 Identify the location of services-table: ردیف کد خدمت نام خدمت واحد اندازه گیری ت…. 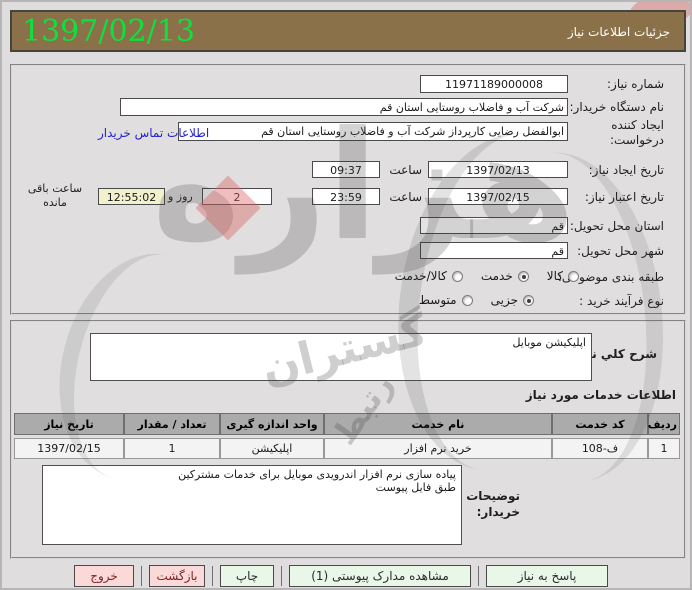
(347, 436).